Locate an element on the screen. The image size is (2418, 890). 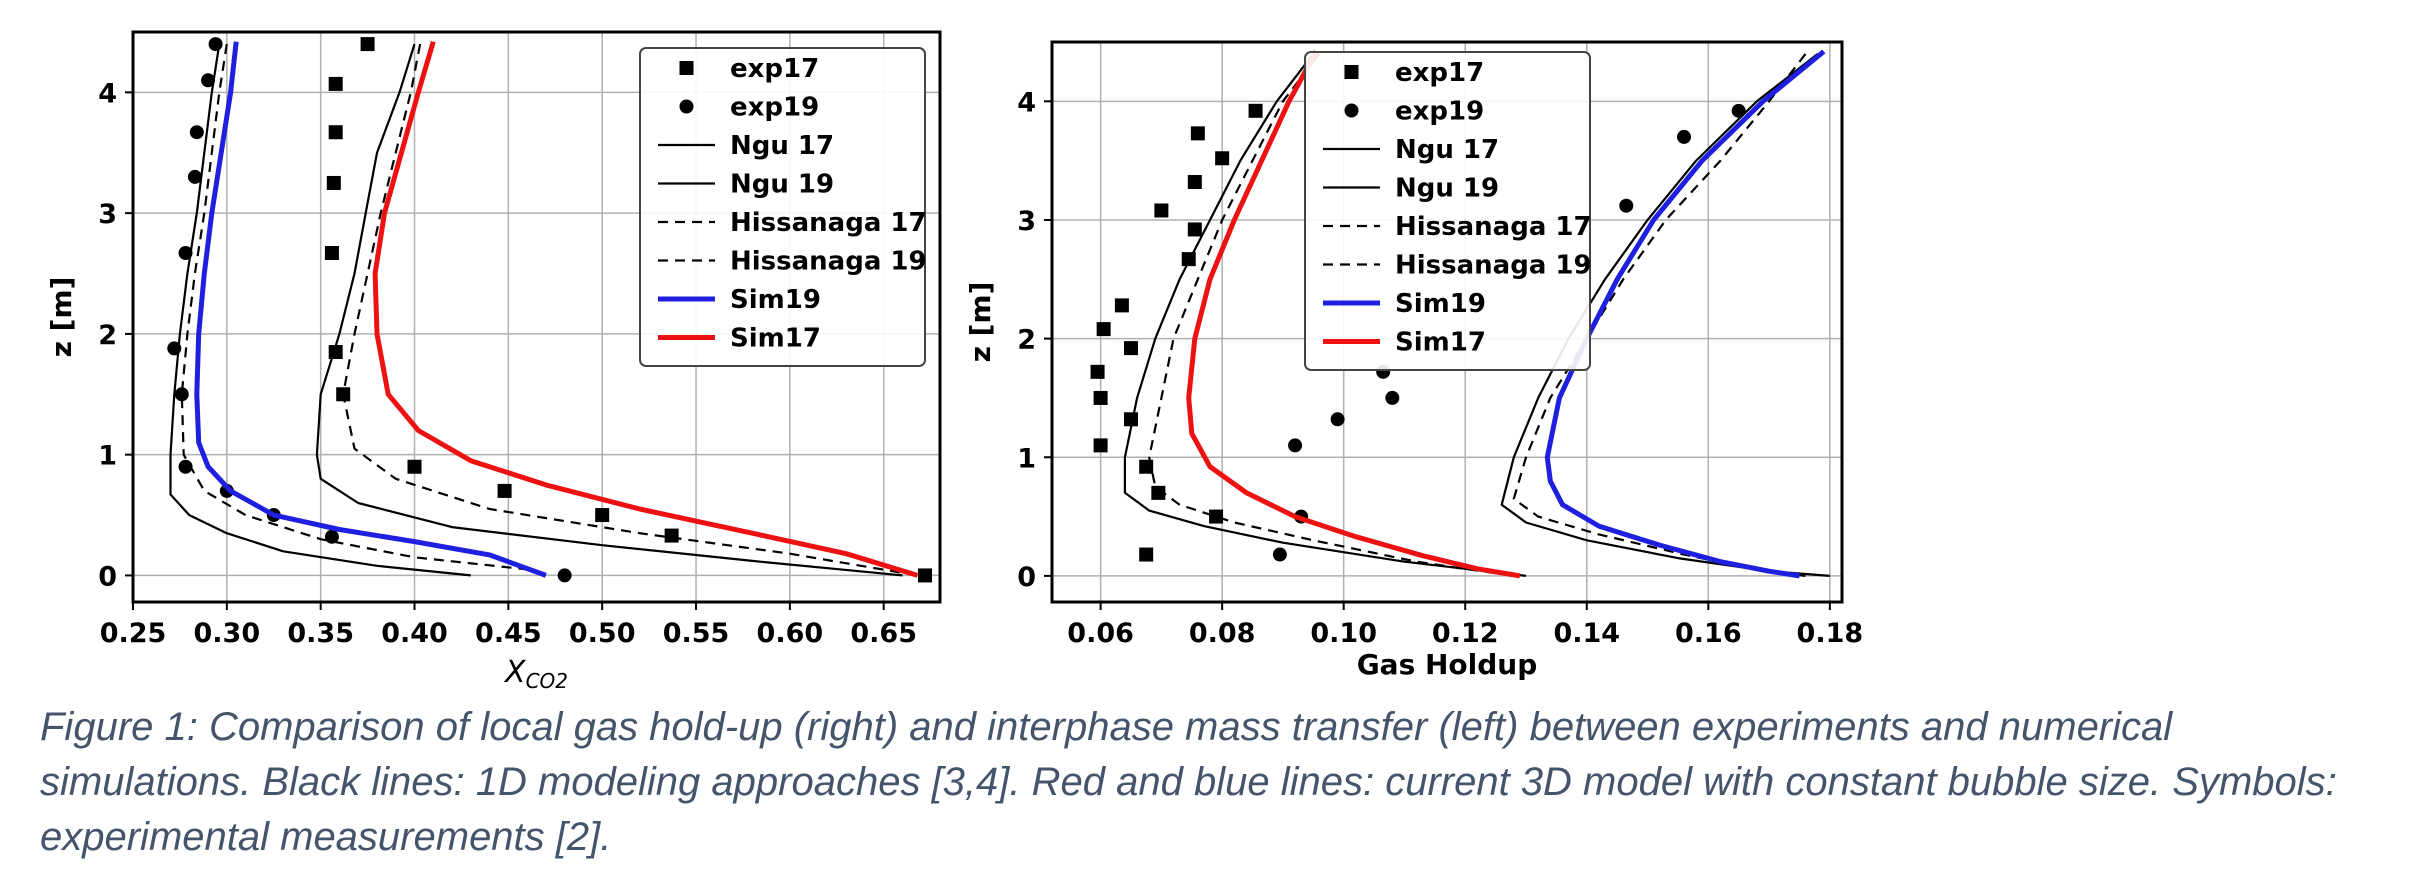
legend-box is located at coordinates (782, 207).